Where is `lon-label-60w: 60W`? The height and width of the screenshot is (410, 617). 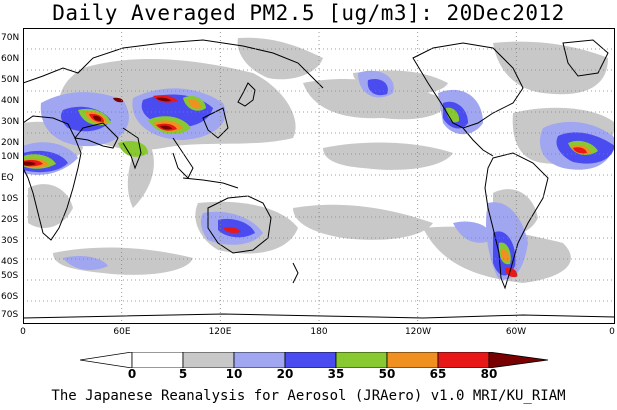
lon-label-60w: 60W is located at coordinates (516, 332).